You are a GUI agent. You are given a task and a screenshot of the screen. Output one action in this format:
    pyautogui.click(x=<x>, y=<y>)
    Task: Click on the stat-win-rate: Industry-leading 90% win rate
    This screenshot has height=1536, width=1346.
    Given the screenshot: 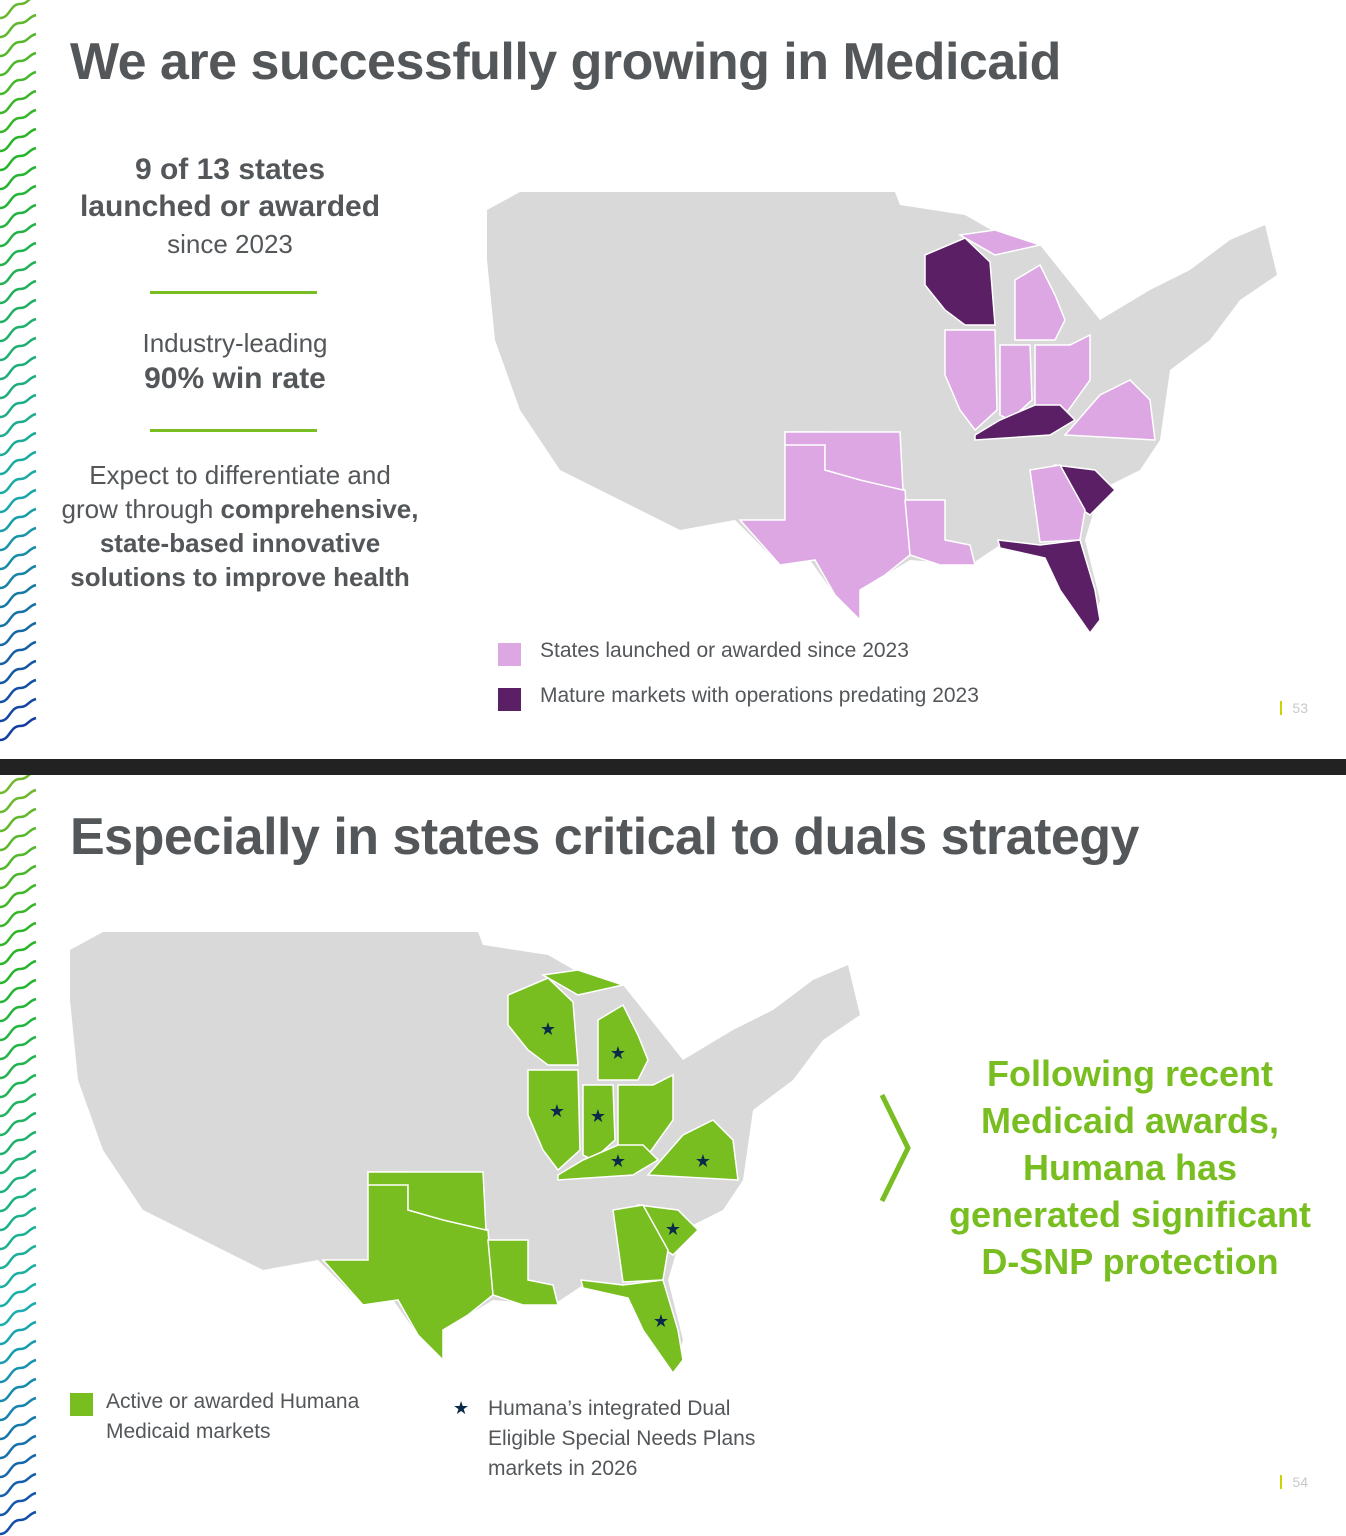 What is the action you would take?
    pyautogui.click(x=235, y=362)
    